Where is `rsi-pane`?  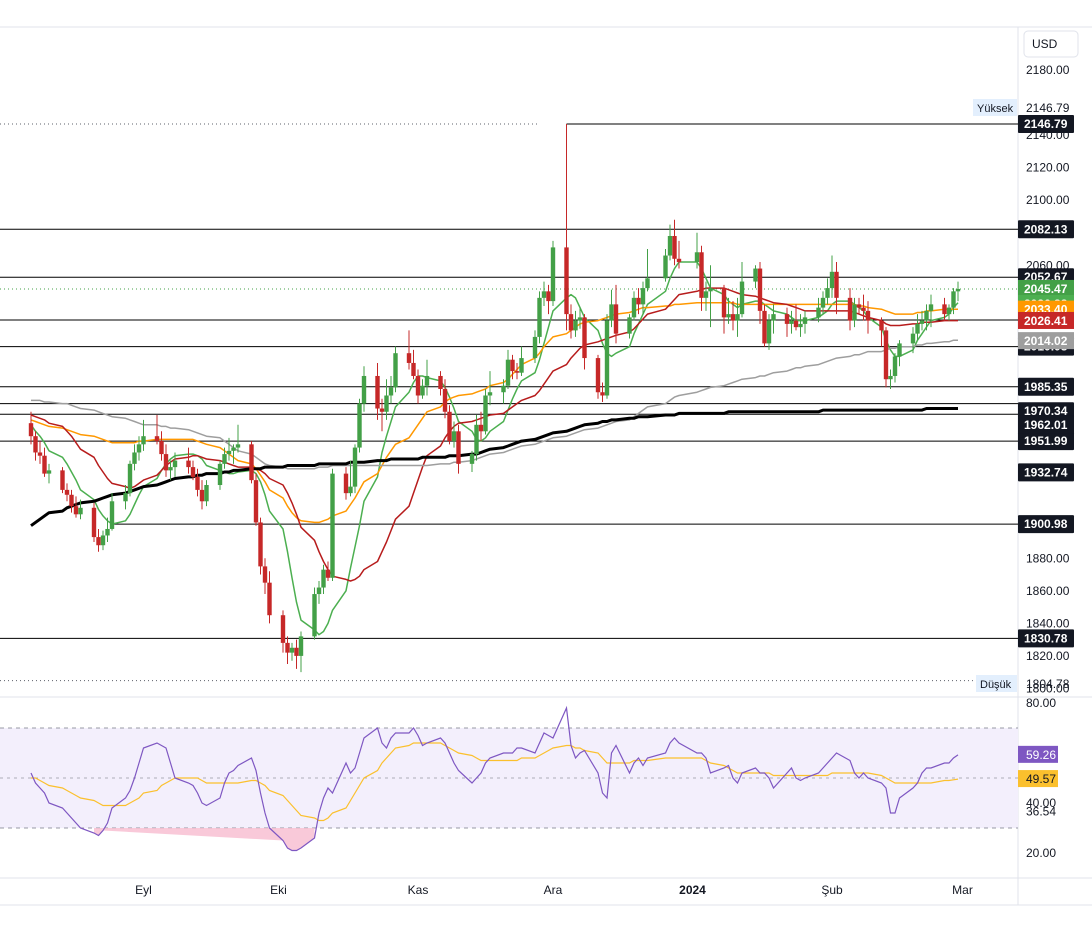 rsi-pane is located at coordinates (494, 778).